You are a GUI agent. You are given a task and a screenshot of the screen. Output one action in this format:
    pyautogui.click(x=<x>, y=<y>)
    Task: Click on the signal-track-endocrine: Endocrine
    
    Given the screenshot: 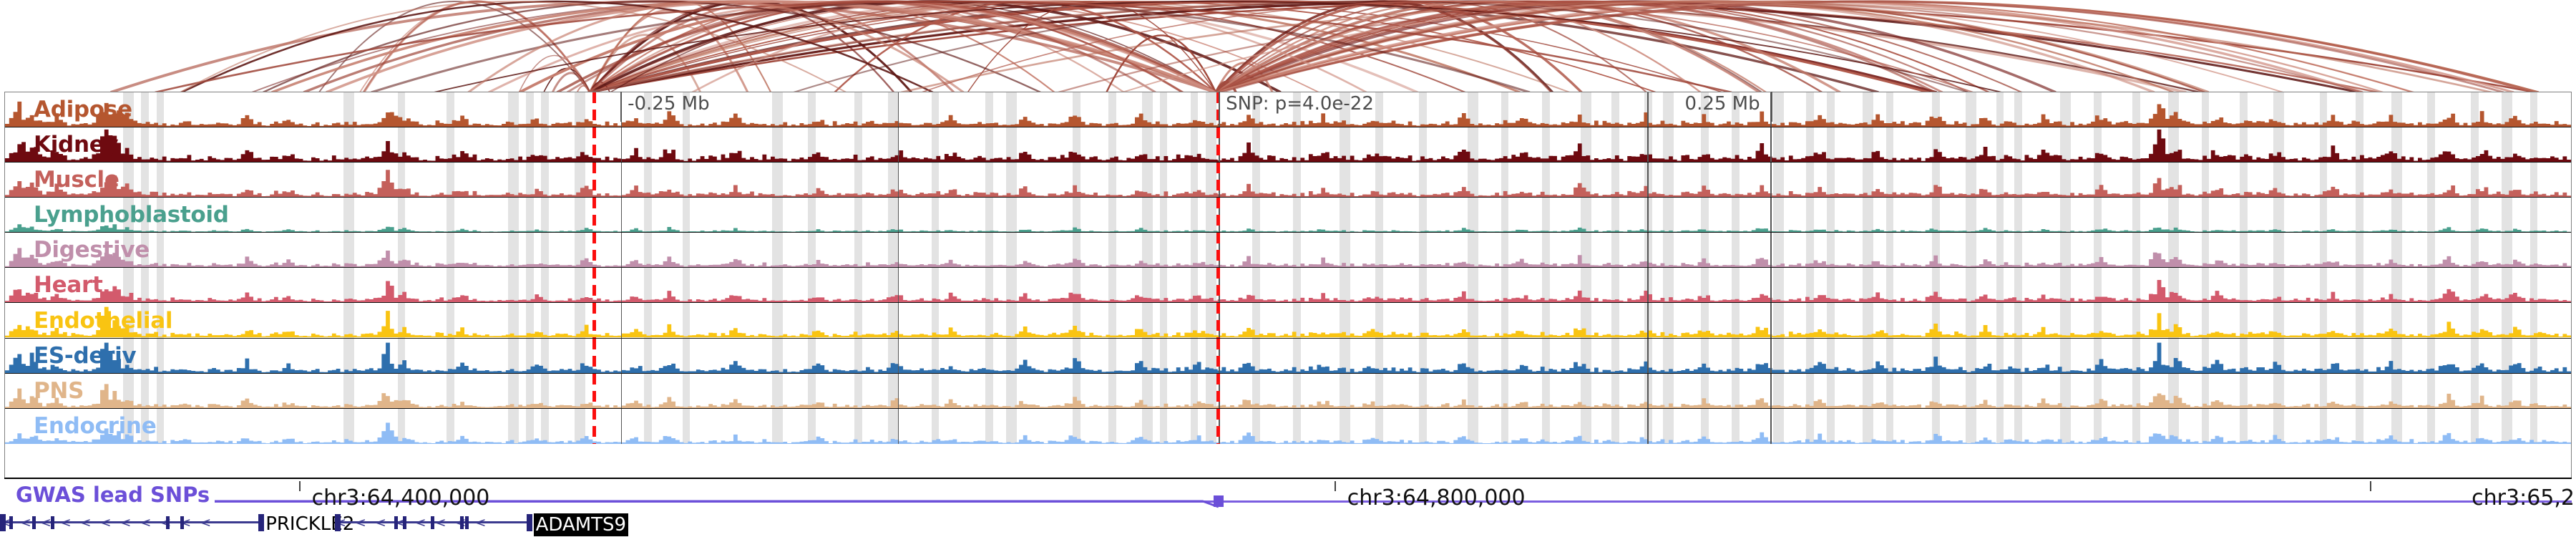 What is the action you would take?
    pyautogui.click(x=1288, y=426)
    